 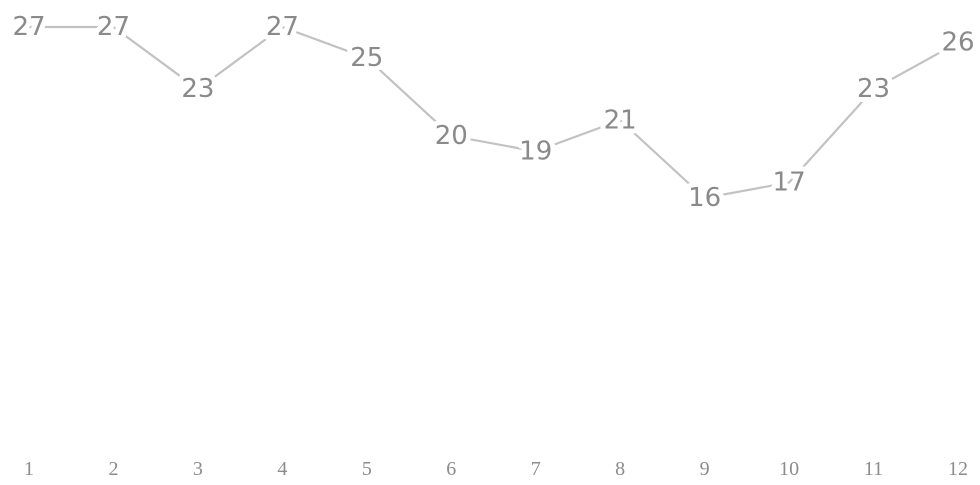 What do you see at coordinates (789, 469) in the screenshot?
I see `x-tick-label: 10` at bounding box center [789, 469].